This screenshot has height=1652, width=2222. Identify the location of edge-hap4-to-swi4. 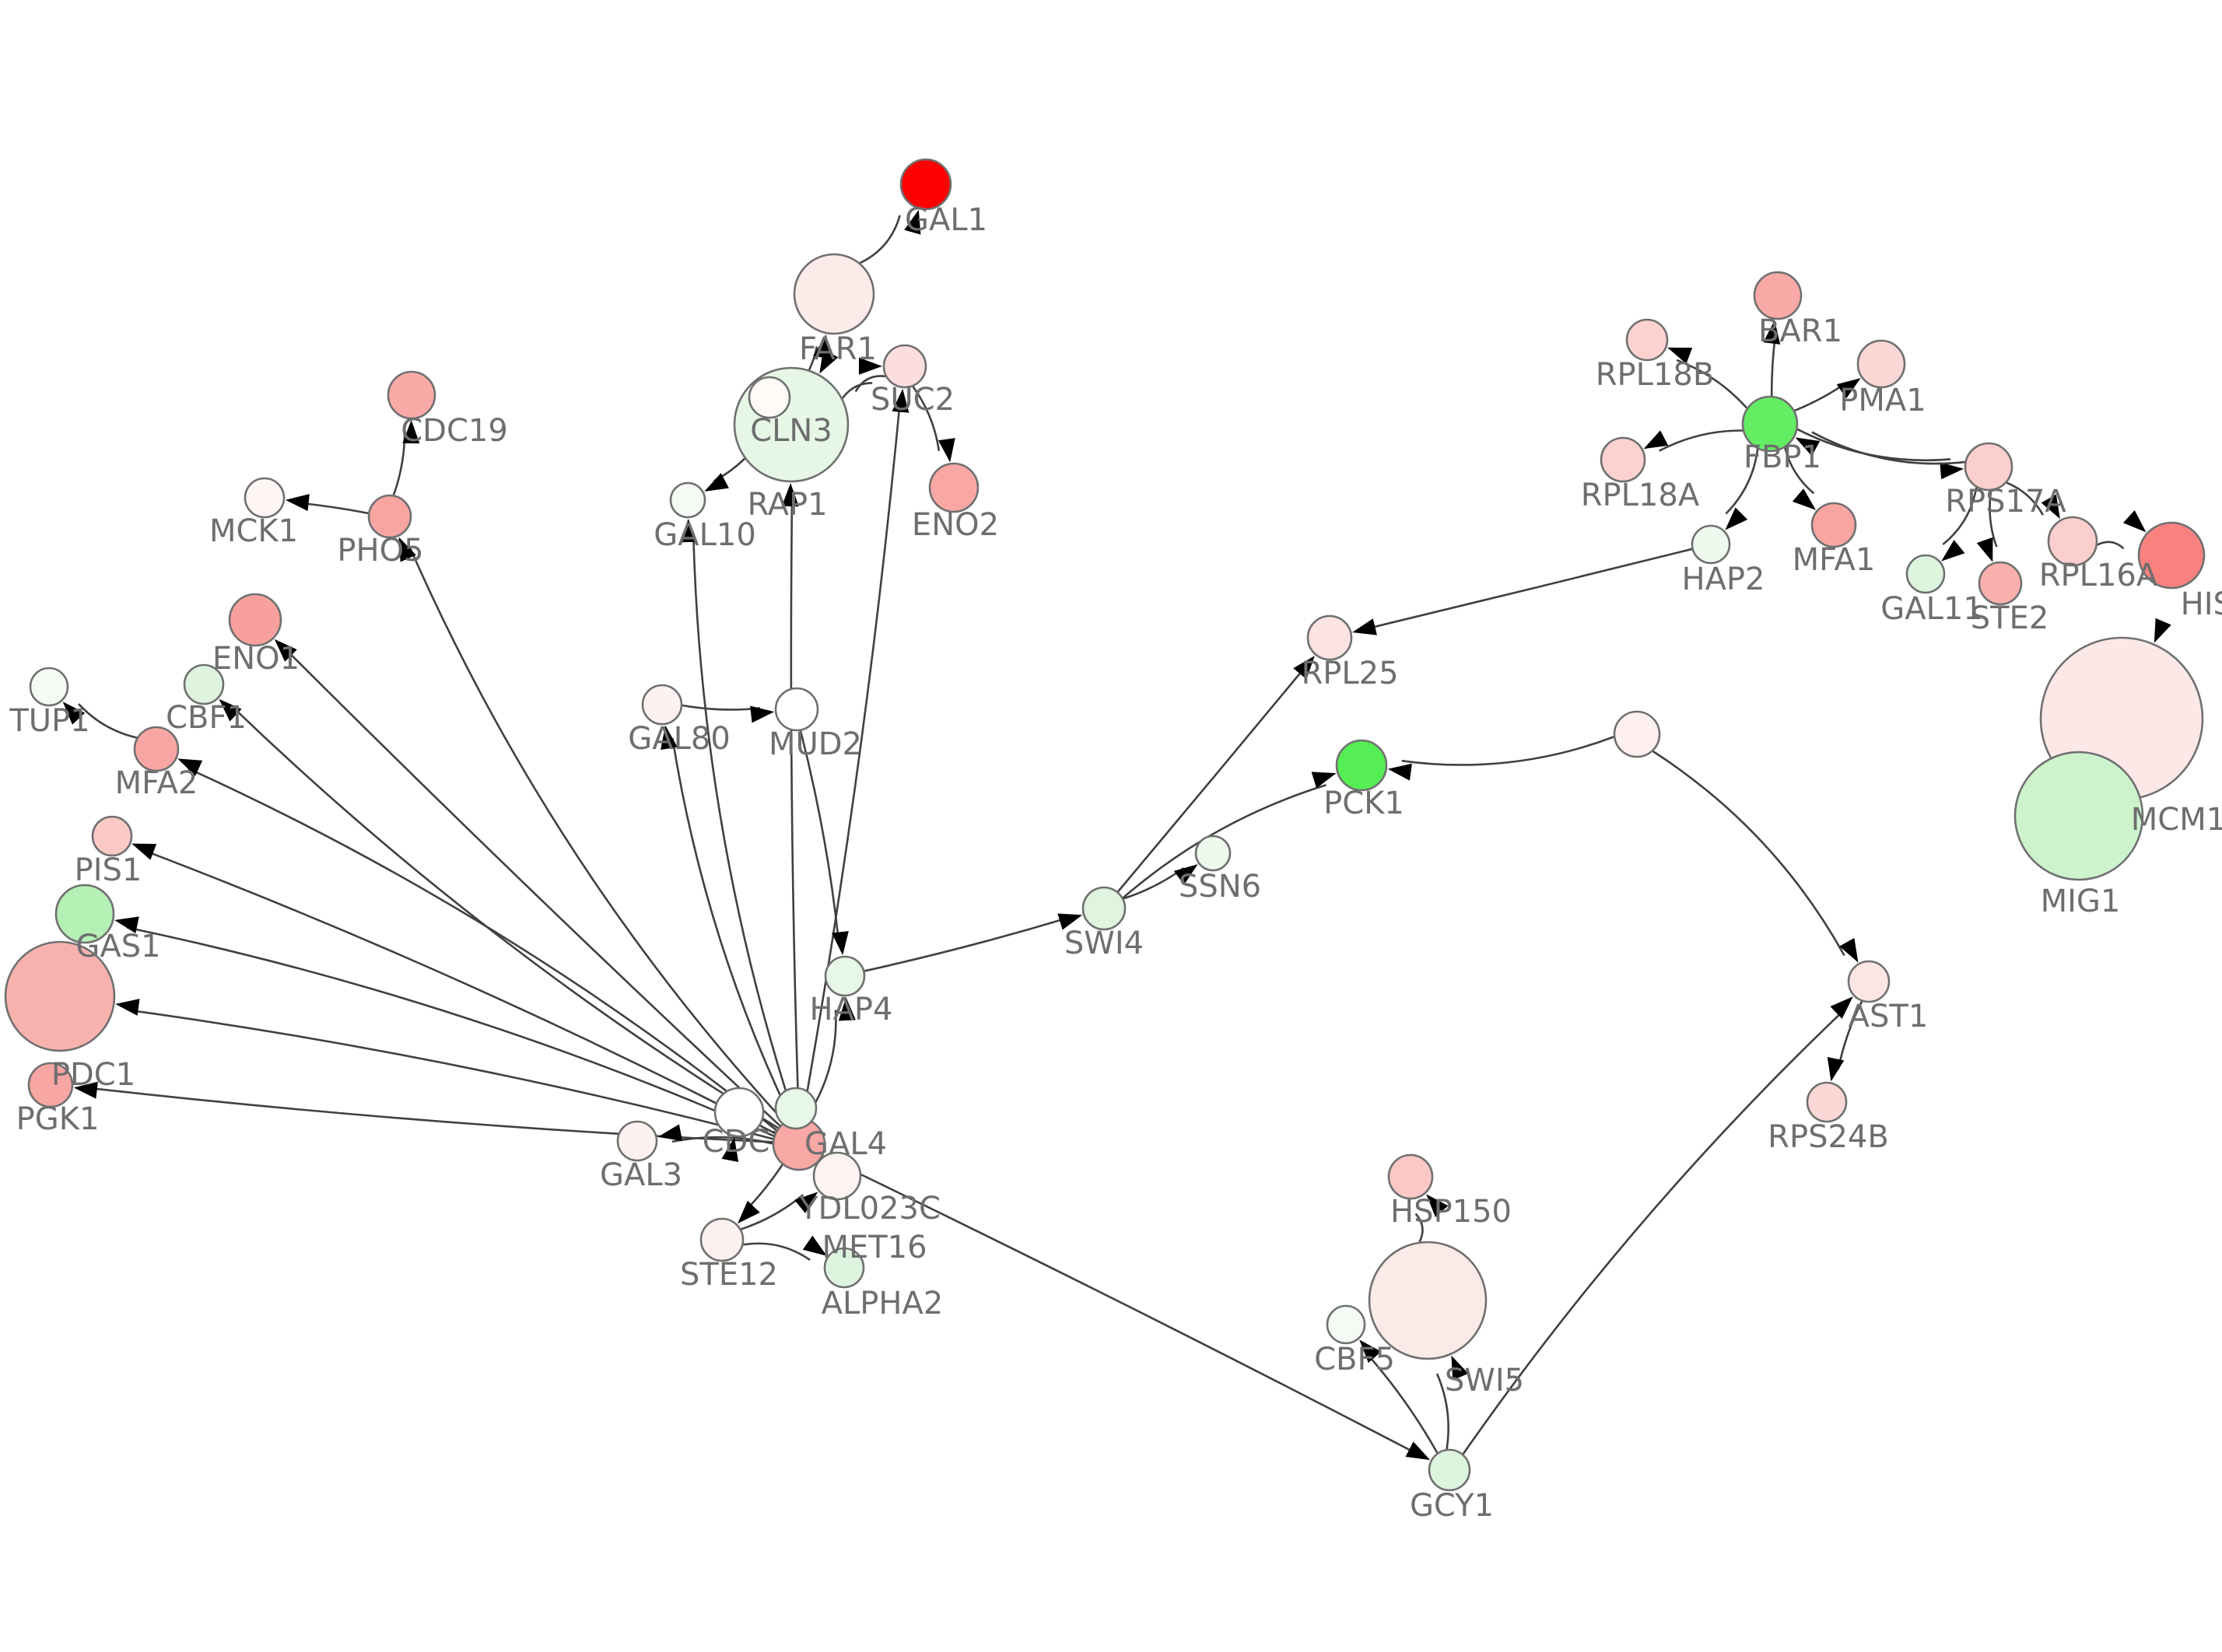
(966, 944).